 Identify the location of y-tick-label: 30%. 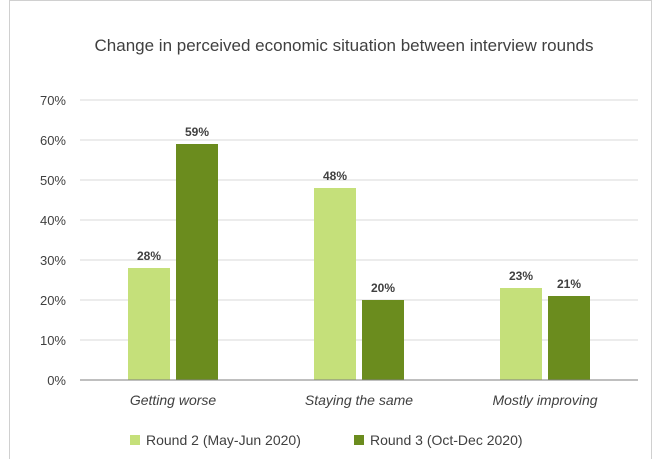
(53, 260).